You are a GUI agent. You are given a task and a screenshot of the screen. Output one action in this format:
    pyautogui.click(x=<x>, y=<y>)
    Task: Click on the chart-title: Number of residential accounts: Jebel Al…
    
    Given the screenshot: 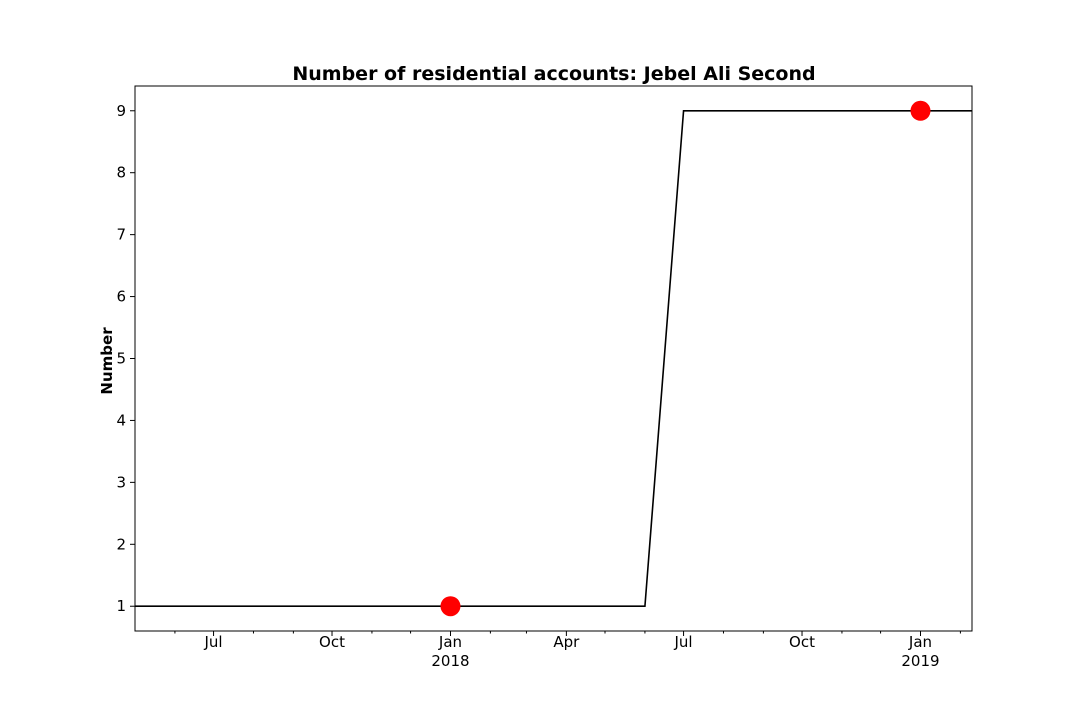 What is the action you would take?
    pyautogui.click(x=553, y=74)
    